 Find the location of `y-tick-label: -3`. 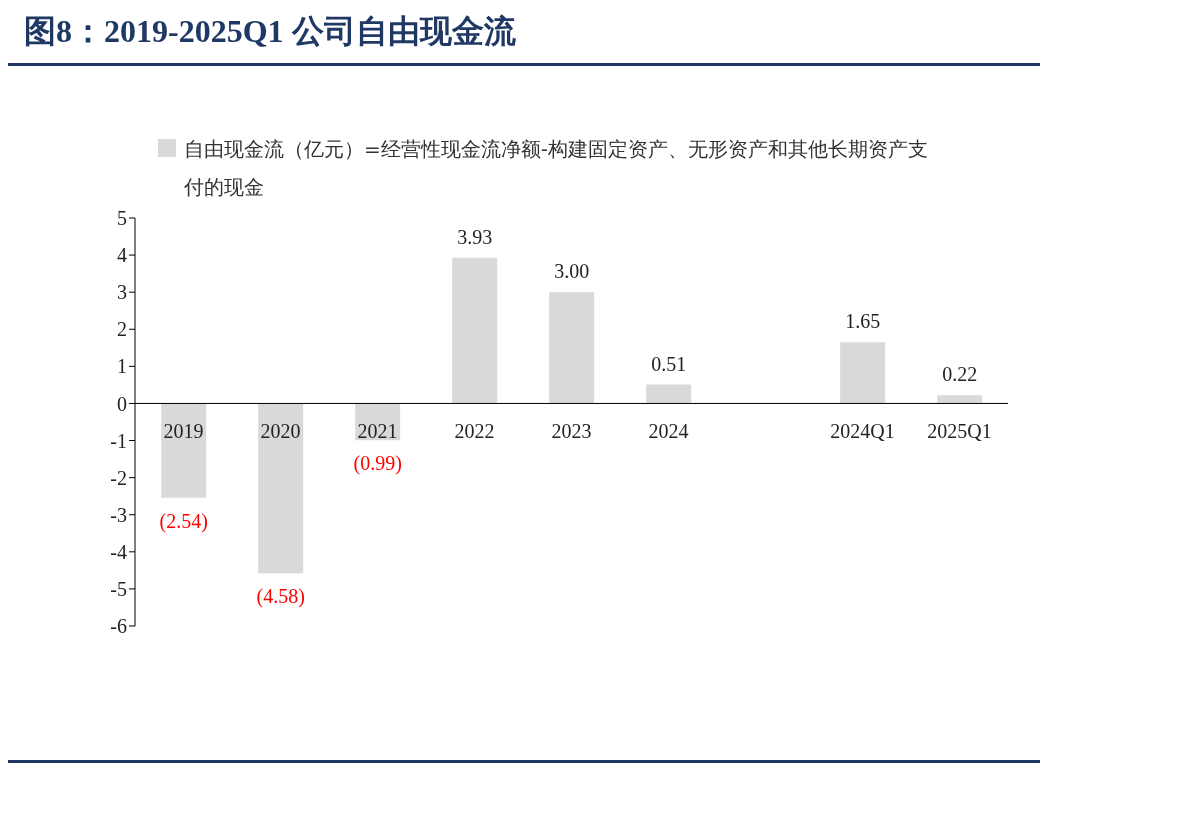

y-tick-label: -3 is located at coordinates (118, 514).